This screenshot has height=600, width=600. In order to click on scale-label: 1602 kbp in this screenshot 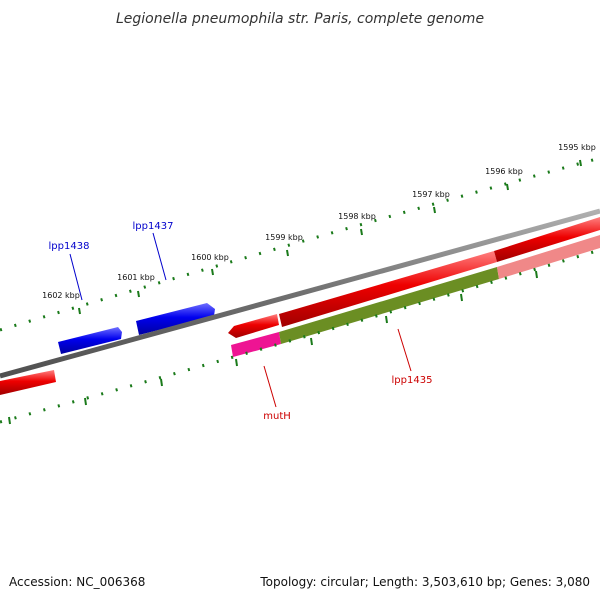, I will do `click(61, 295)`.